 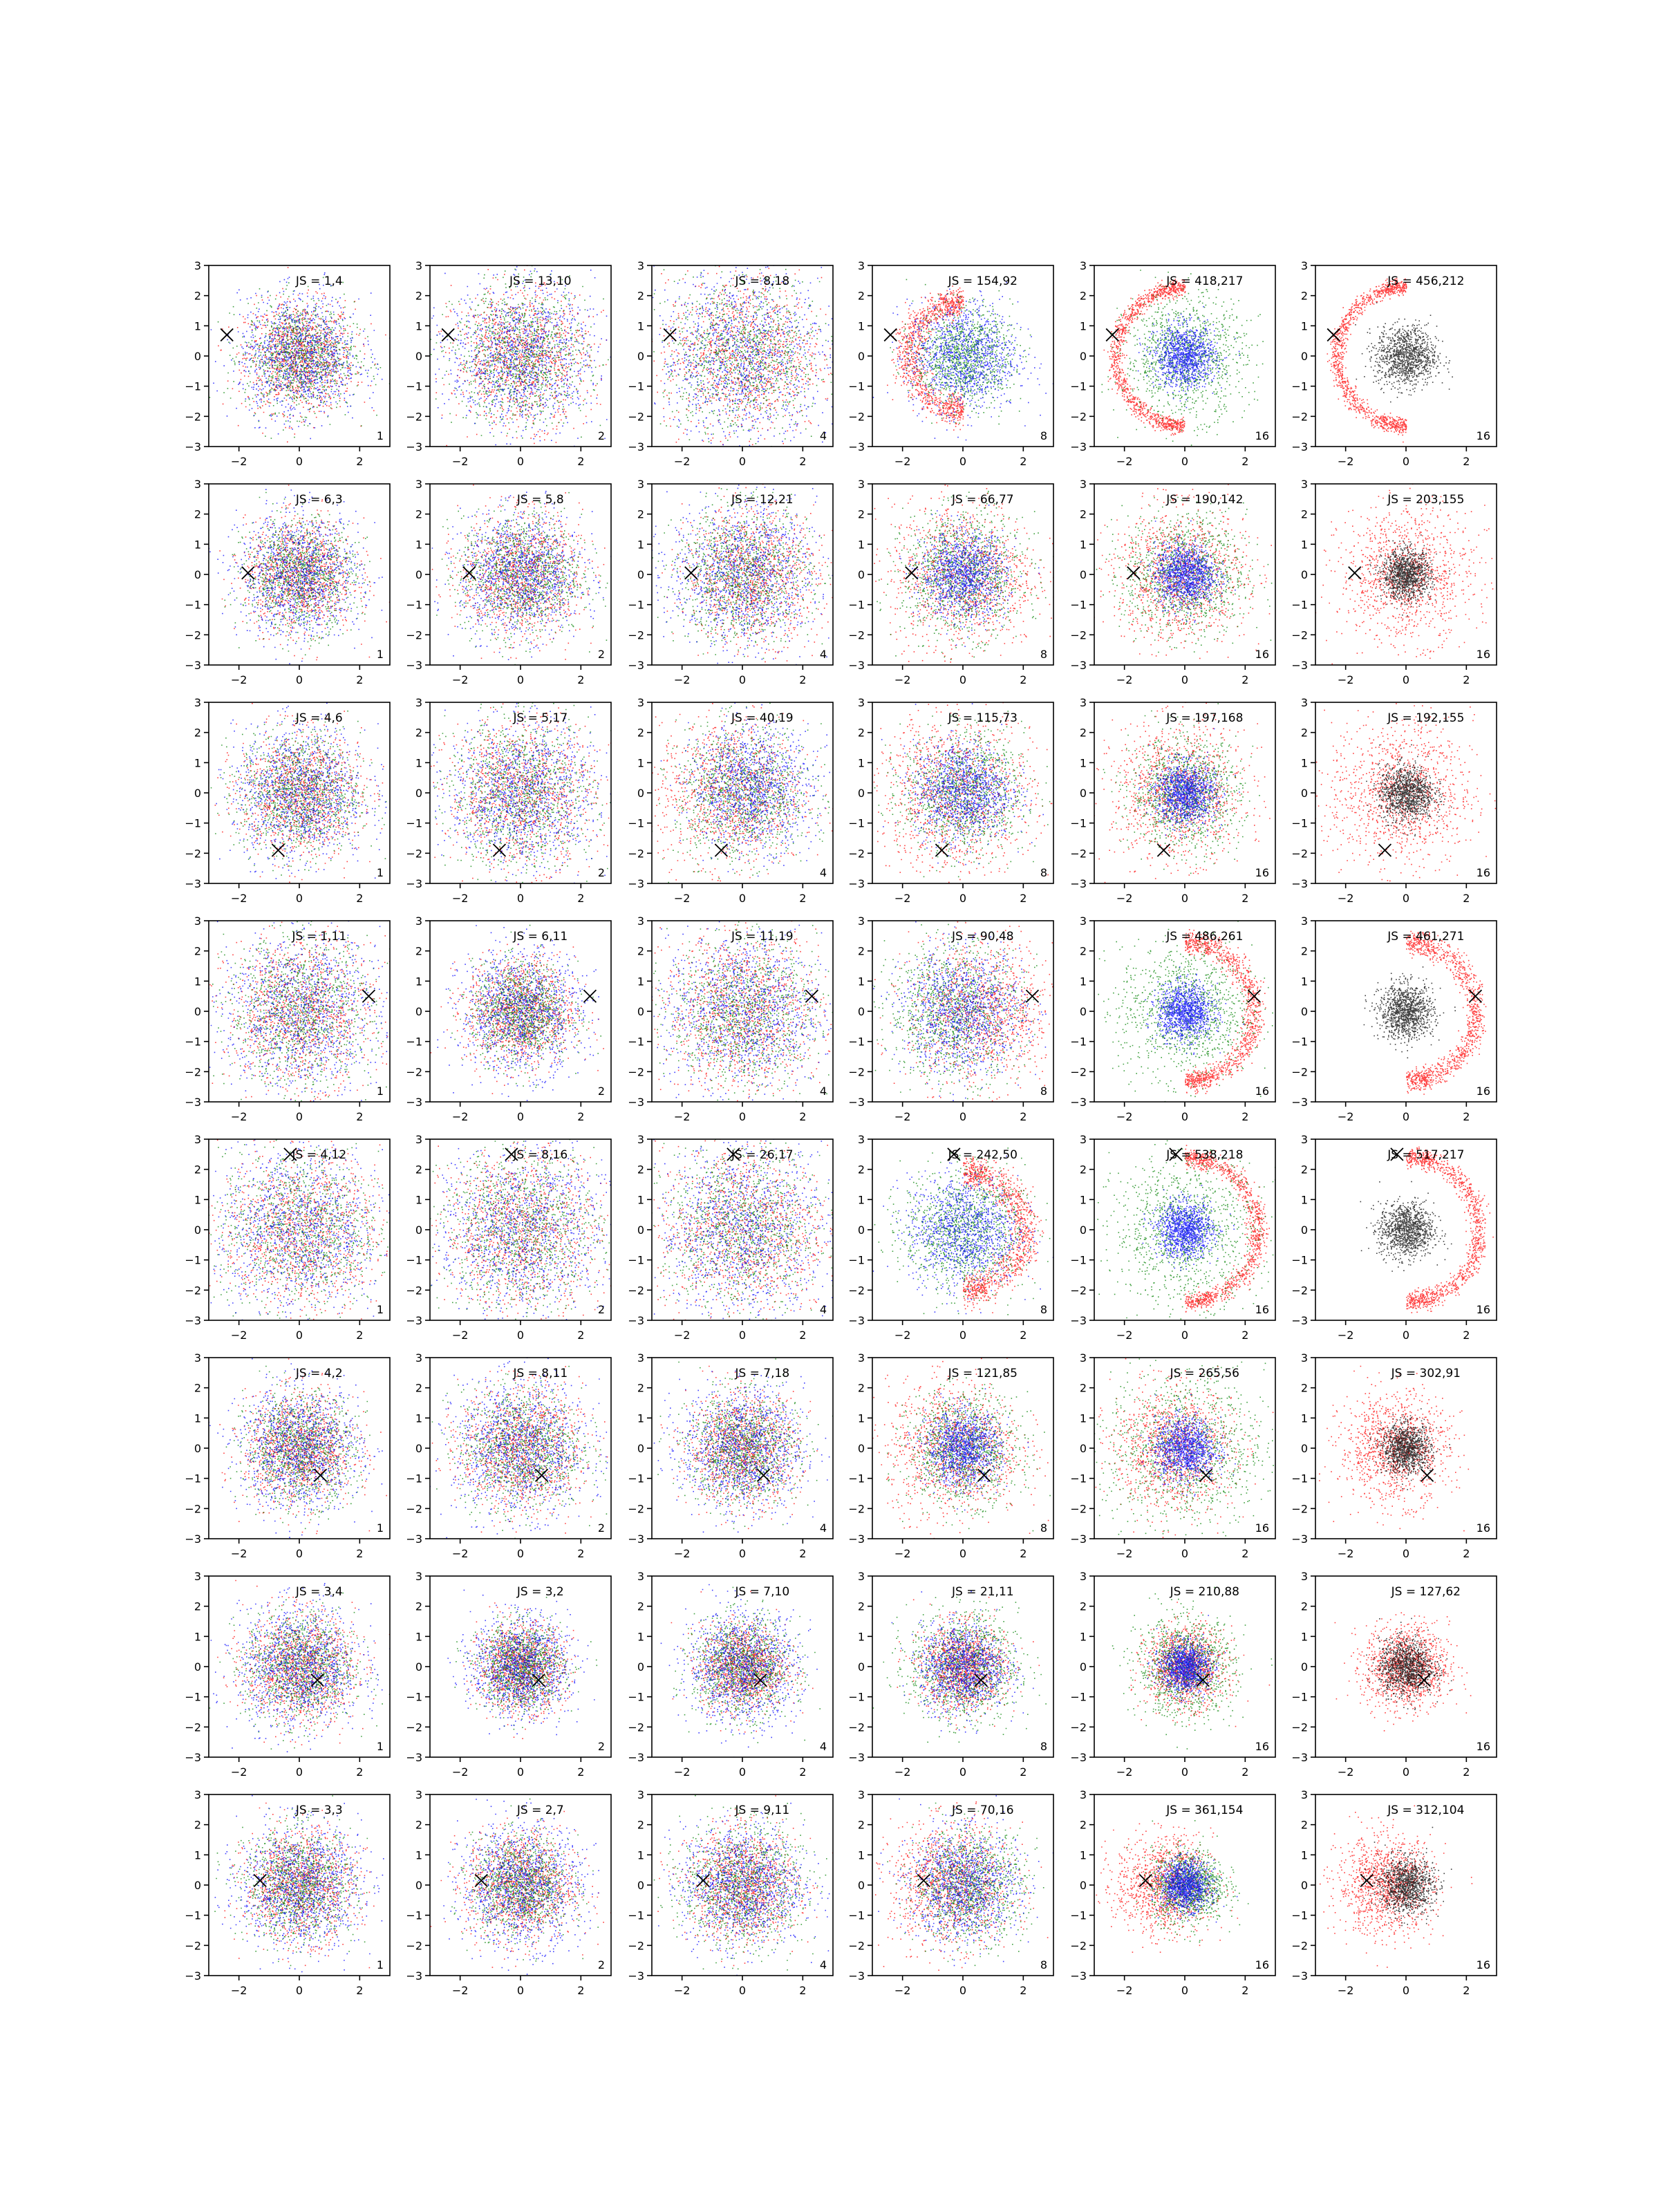 I want to click on js-annotation: JS = 40,19, so click(x=763, y=718).